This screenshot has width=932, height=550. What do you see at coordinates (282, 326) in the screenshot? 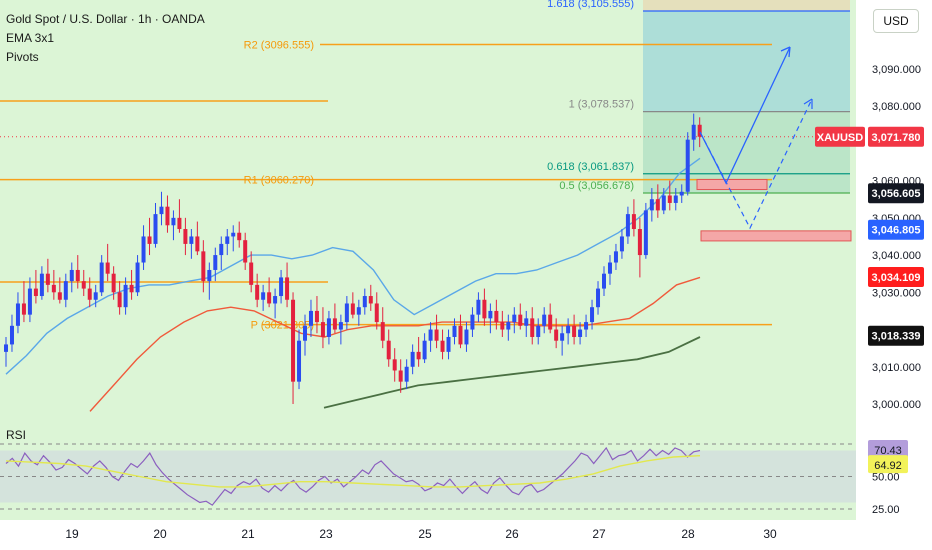
I see `pivot-label: P (3021.305)` at bounding box center [282, 326].